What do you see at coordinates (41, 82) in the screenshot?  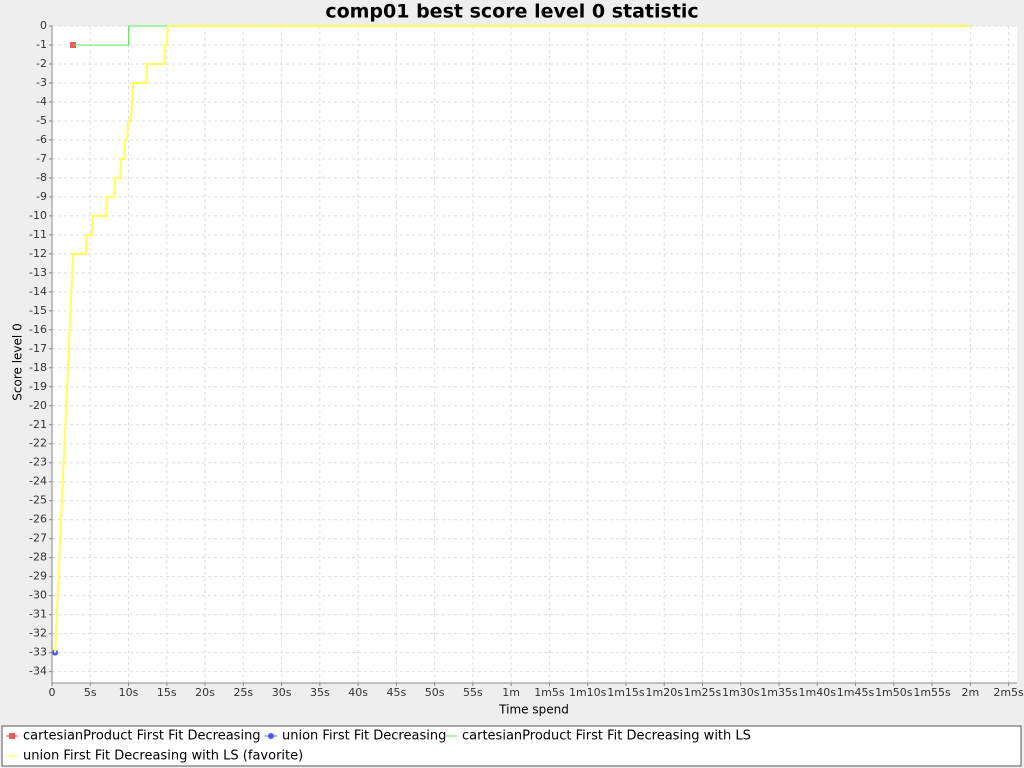 I see `y-tick-label: -3` at bounding box center [41, 82].